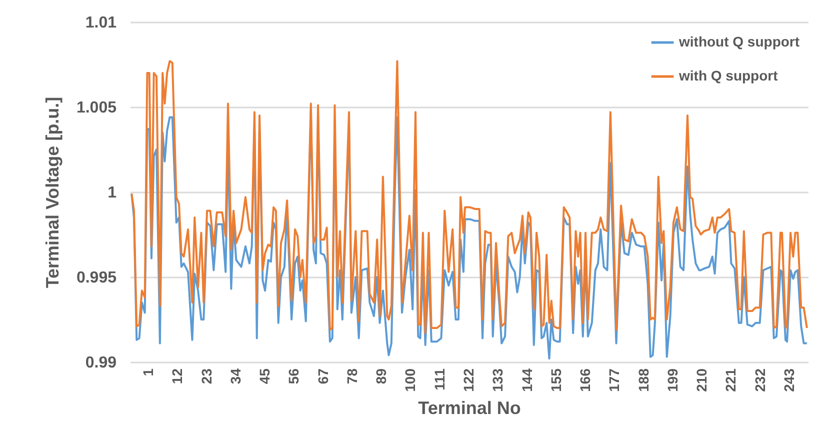  What do you see at coordinates (469, 408) in the screenshot?
I see `x-axis-title: Terminal No` at bounding box center [469, 408].